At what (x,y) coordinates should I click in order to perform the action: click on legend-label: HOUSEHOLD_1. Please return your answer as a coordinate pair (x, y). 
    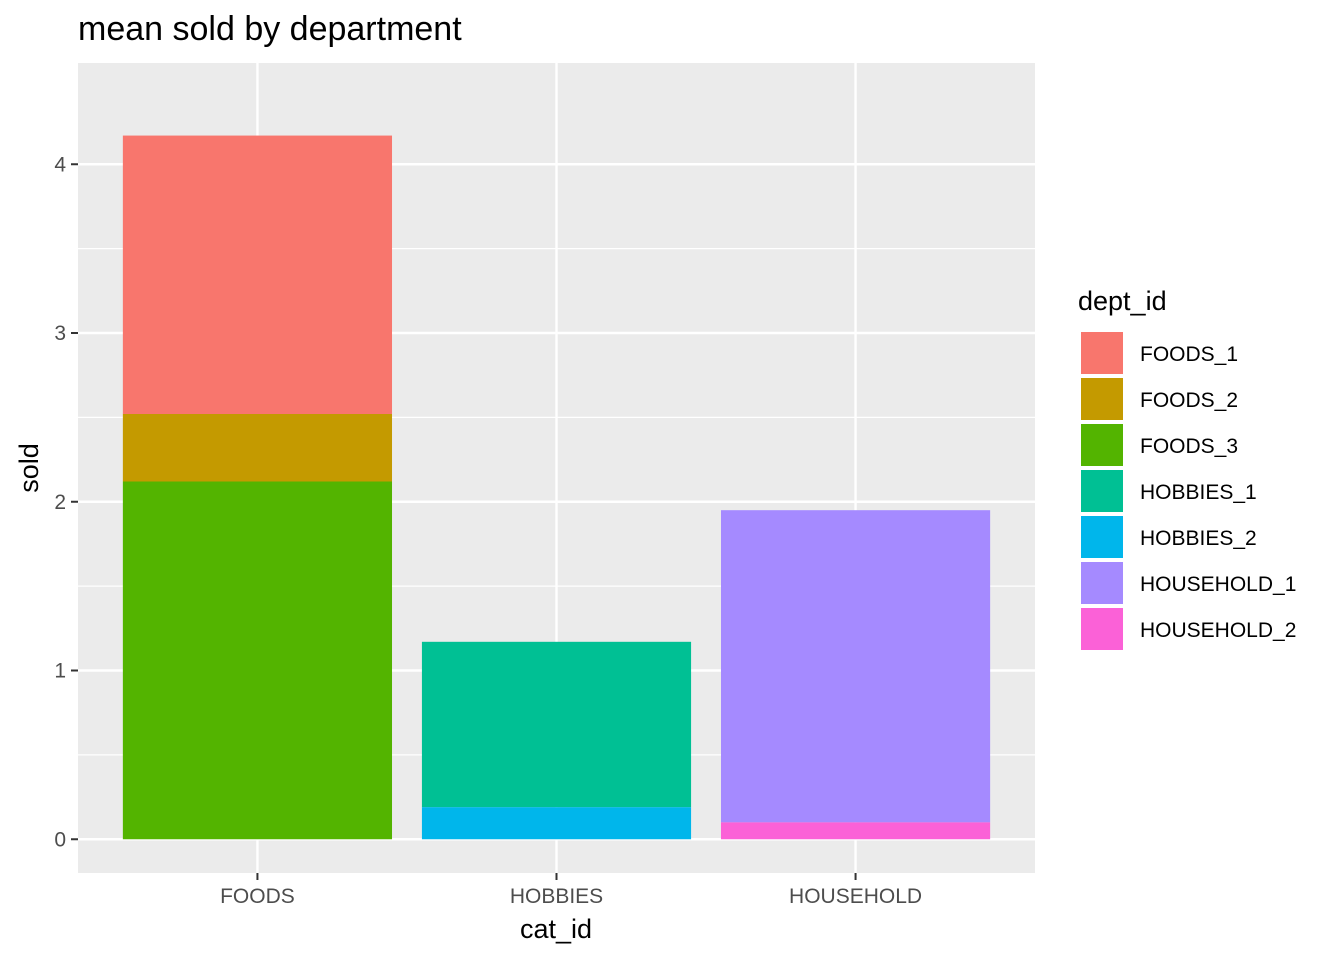
    Looking at the image, I should click on (1218, 584).